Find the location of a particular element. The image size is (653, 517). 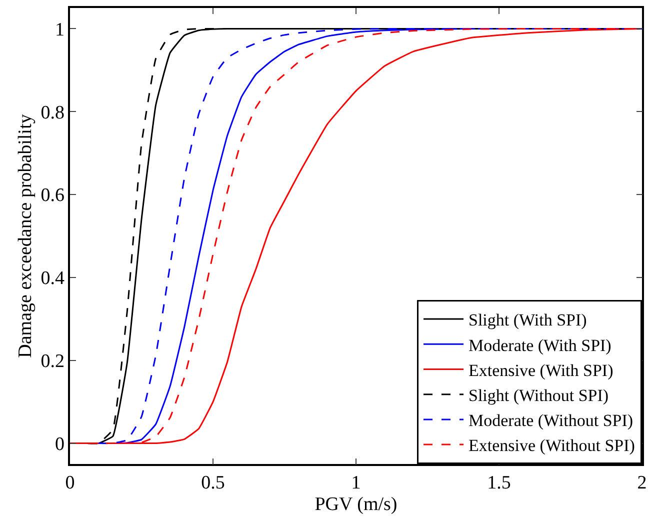

legend-label: Moderate (Without SPI) is located at coordinates (551, 420).